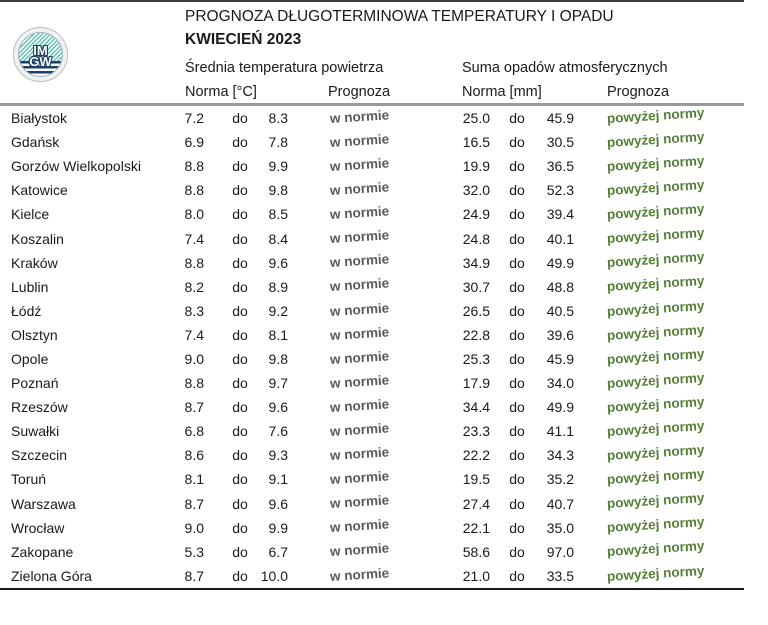 The image size is (768, 625). I want to click on temp-norm-low: 7.2, so click(194, 118).